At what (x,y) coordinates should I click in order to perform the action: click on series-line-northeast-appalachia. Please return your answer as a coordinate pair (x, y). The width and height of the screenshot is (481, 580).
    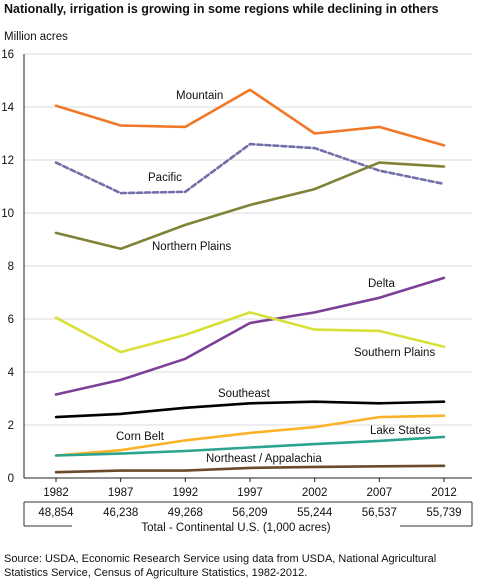
    Looking at the image, I should click on (250, 469).